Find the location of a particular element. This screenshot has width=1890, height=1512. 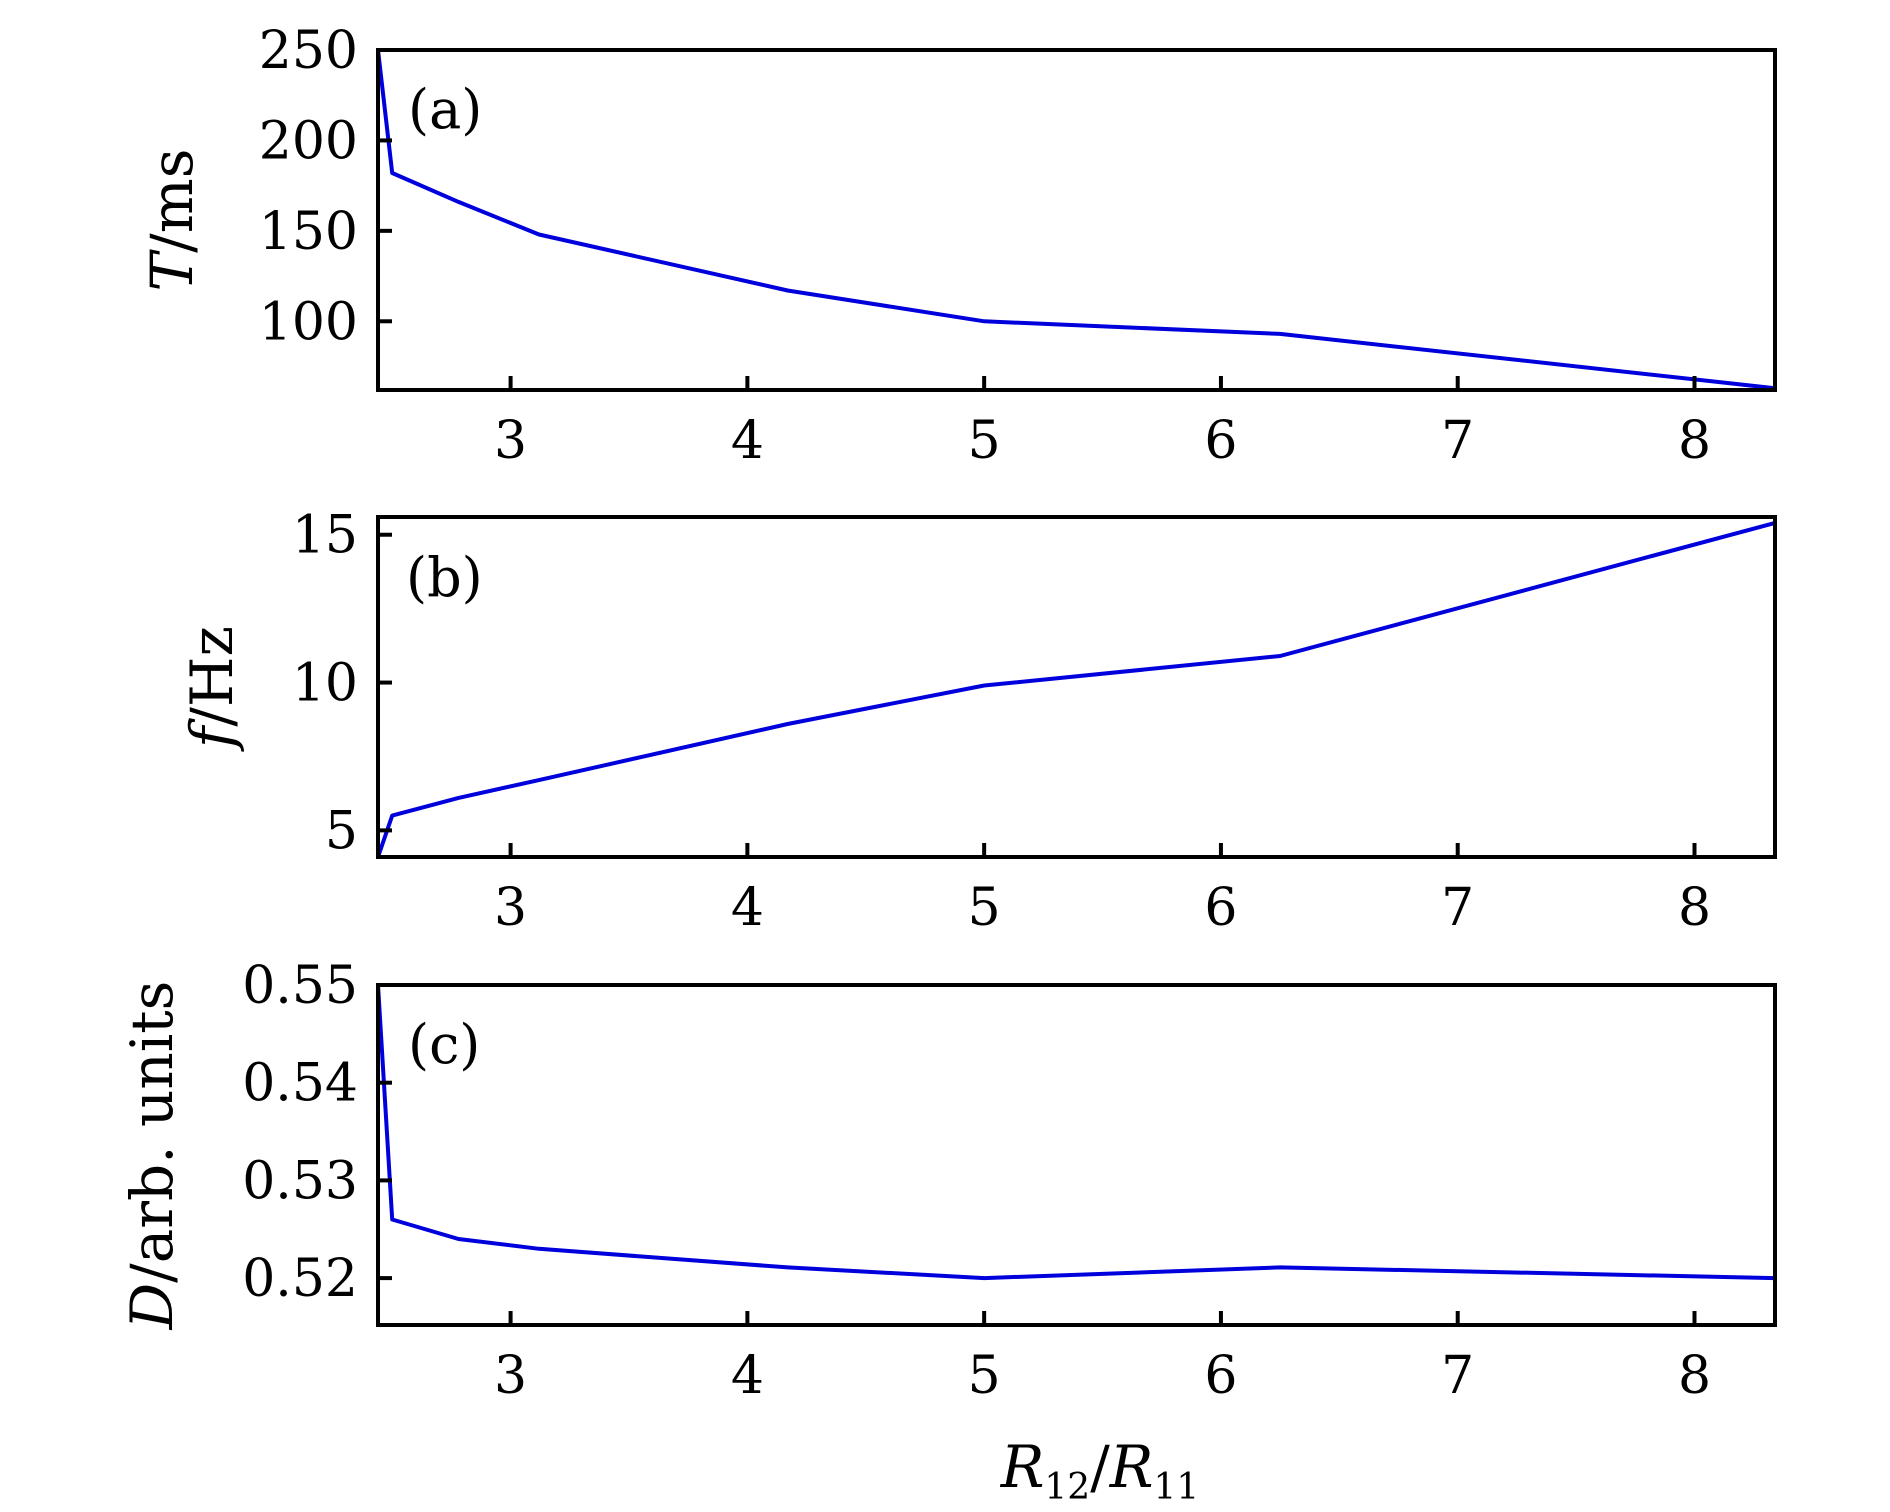

panel-c-ytick-label-1: 0.53 is located at coordinates (300, 1181).